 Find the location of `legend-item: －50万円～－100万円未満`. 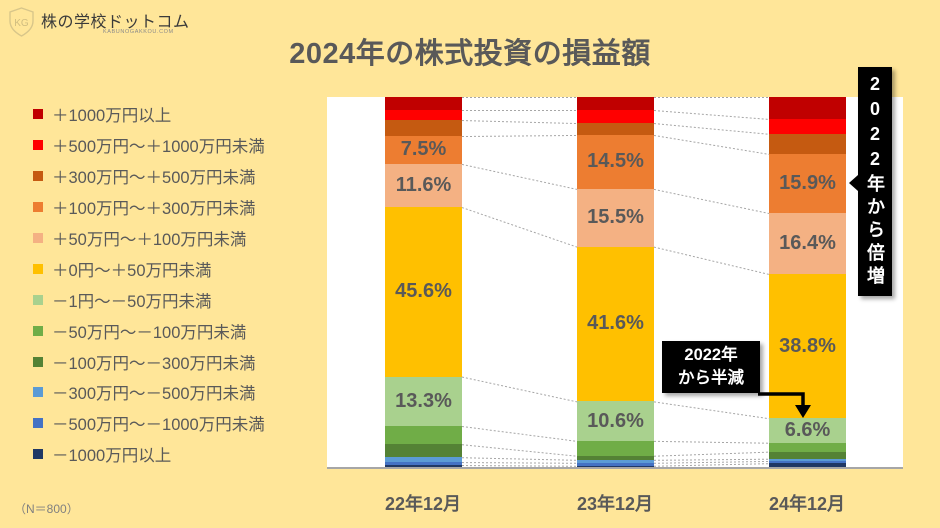

legend-item: －50万円～－100万円未満 is located at coordinates (149, 330).